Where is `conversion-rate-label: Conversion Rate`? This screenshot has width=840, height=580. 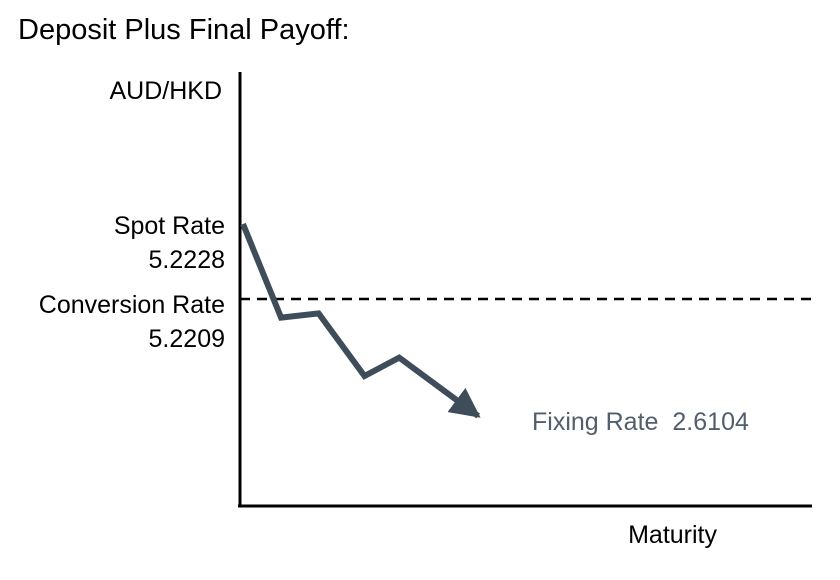
conversion-rate-label: Conversion Rate is located at coordinates (132, 305).